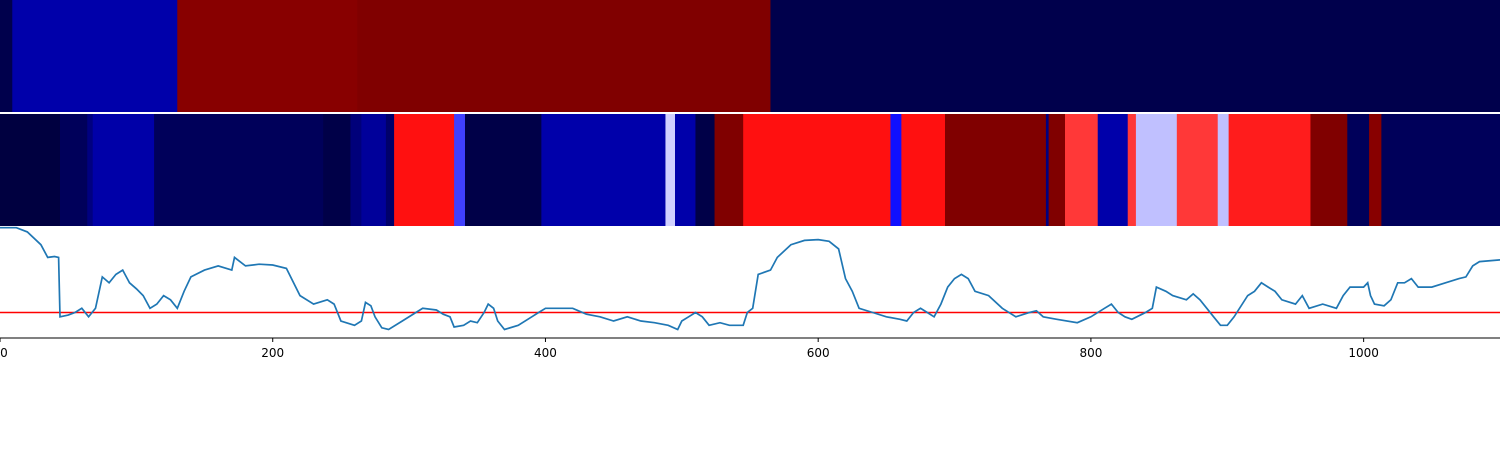 Image resolution: width=1500 pixels, height=450 pixels. Describe the element at coordinates (545, 353) in the screenshot. I see `x-tick-label: 400` at that location.